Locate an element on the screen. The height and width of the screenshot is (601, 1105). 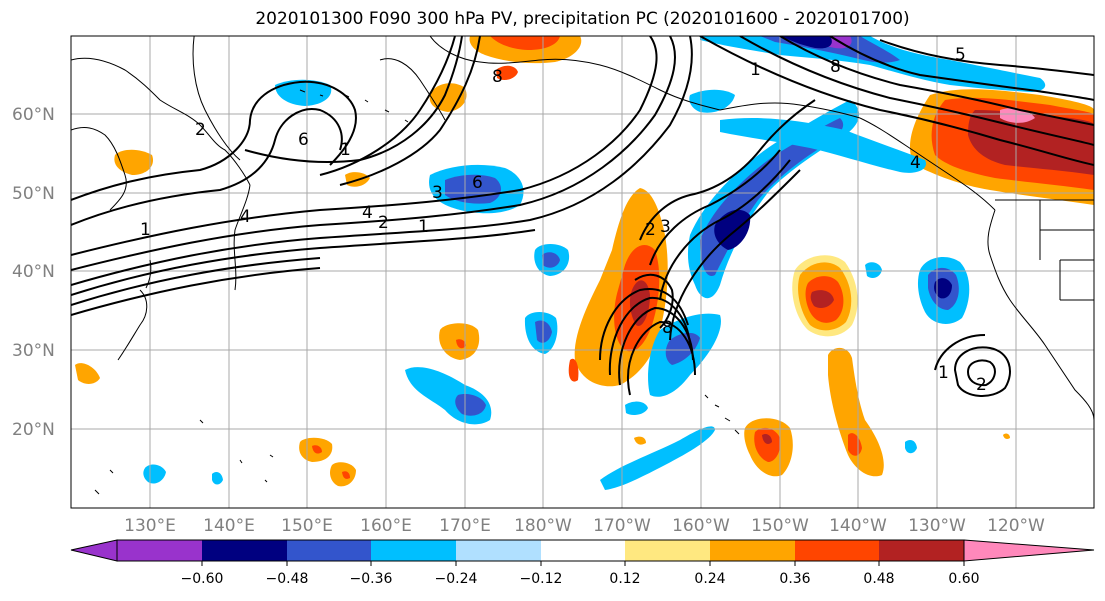
lon-label: 150°E is located at coordinates (307, 526).